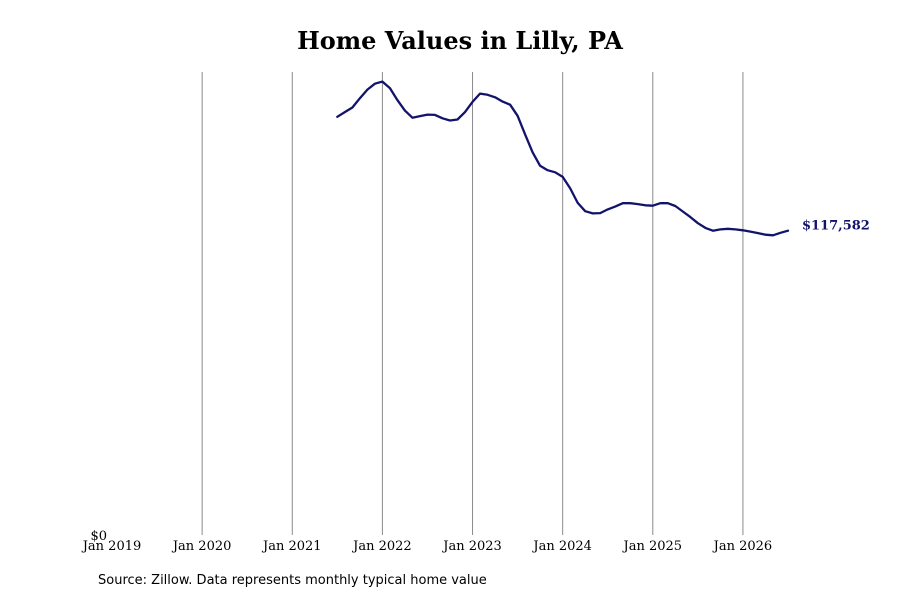 The height and width of the screenshot is (600, 900). I want to click on x-tick-label: Jan 2022, so click(381, 546).